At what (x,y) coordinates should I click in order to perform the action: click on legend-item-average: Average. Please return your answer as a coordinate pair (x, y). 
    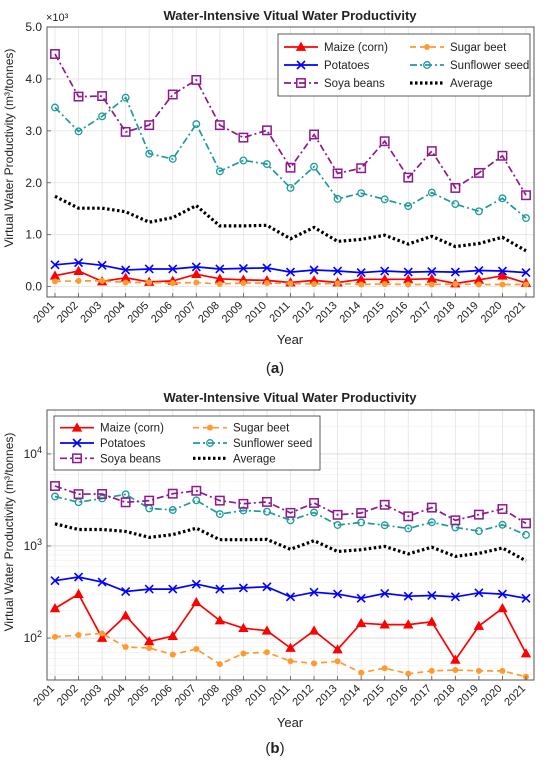
    Looking at the image, I should click on (234, 459).